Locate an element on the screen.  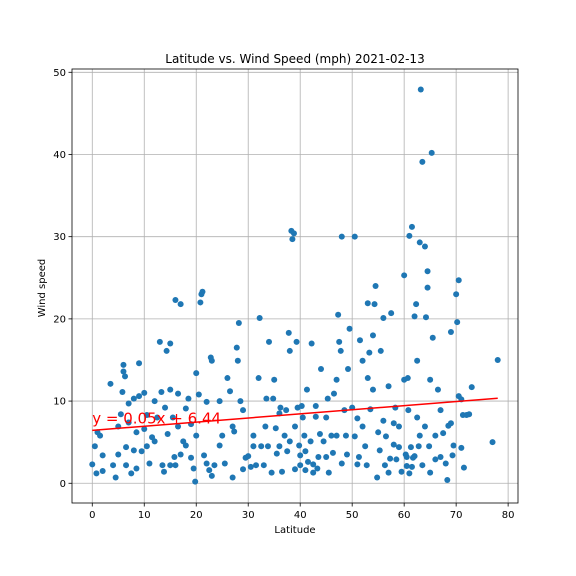
x-tick-label: 60 is located at coordinates (404, 515).